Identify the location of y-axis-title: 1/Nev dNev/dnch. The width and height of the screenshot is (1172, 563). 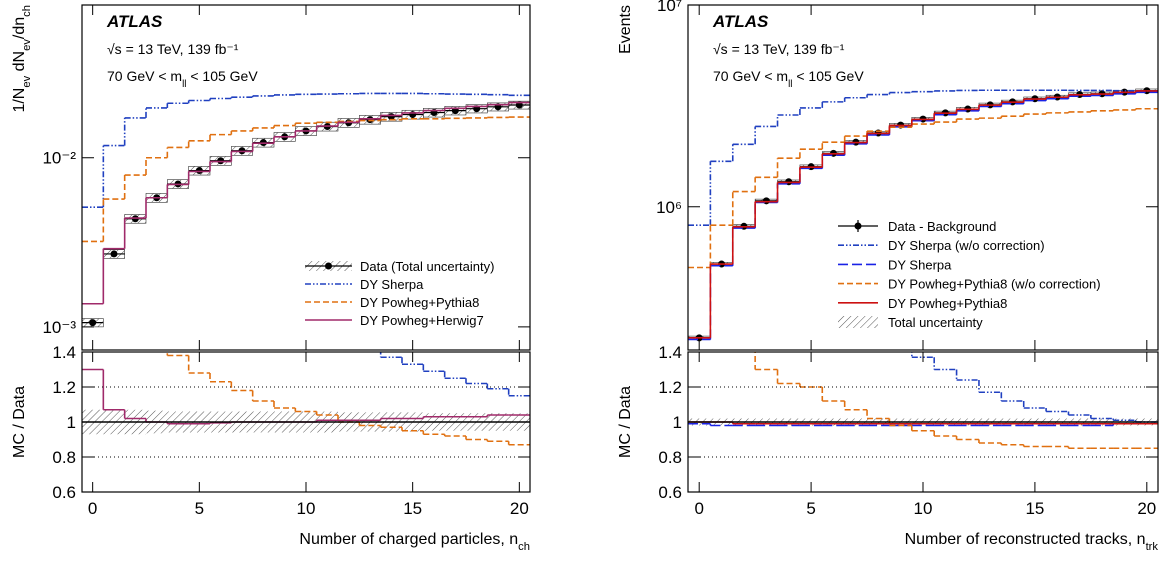
(22, 59).